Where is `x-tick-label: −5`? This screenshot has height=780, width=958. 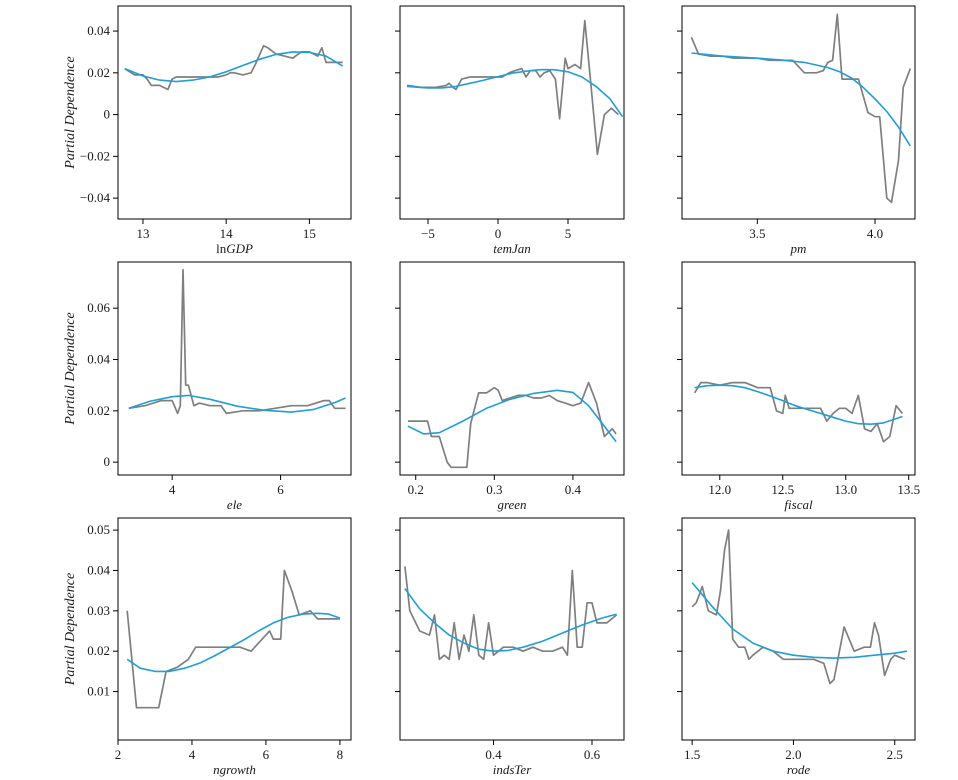 x-tick-label: −5 is located at coordinates (428, 233).